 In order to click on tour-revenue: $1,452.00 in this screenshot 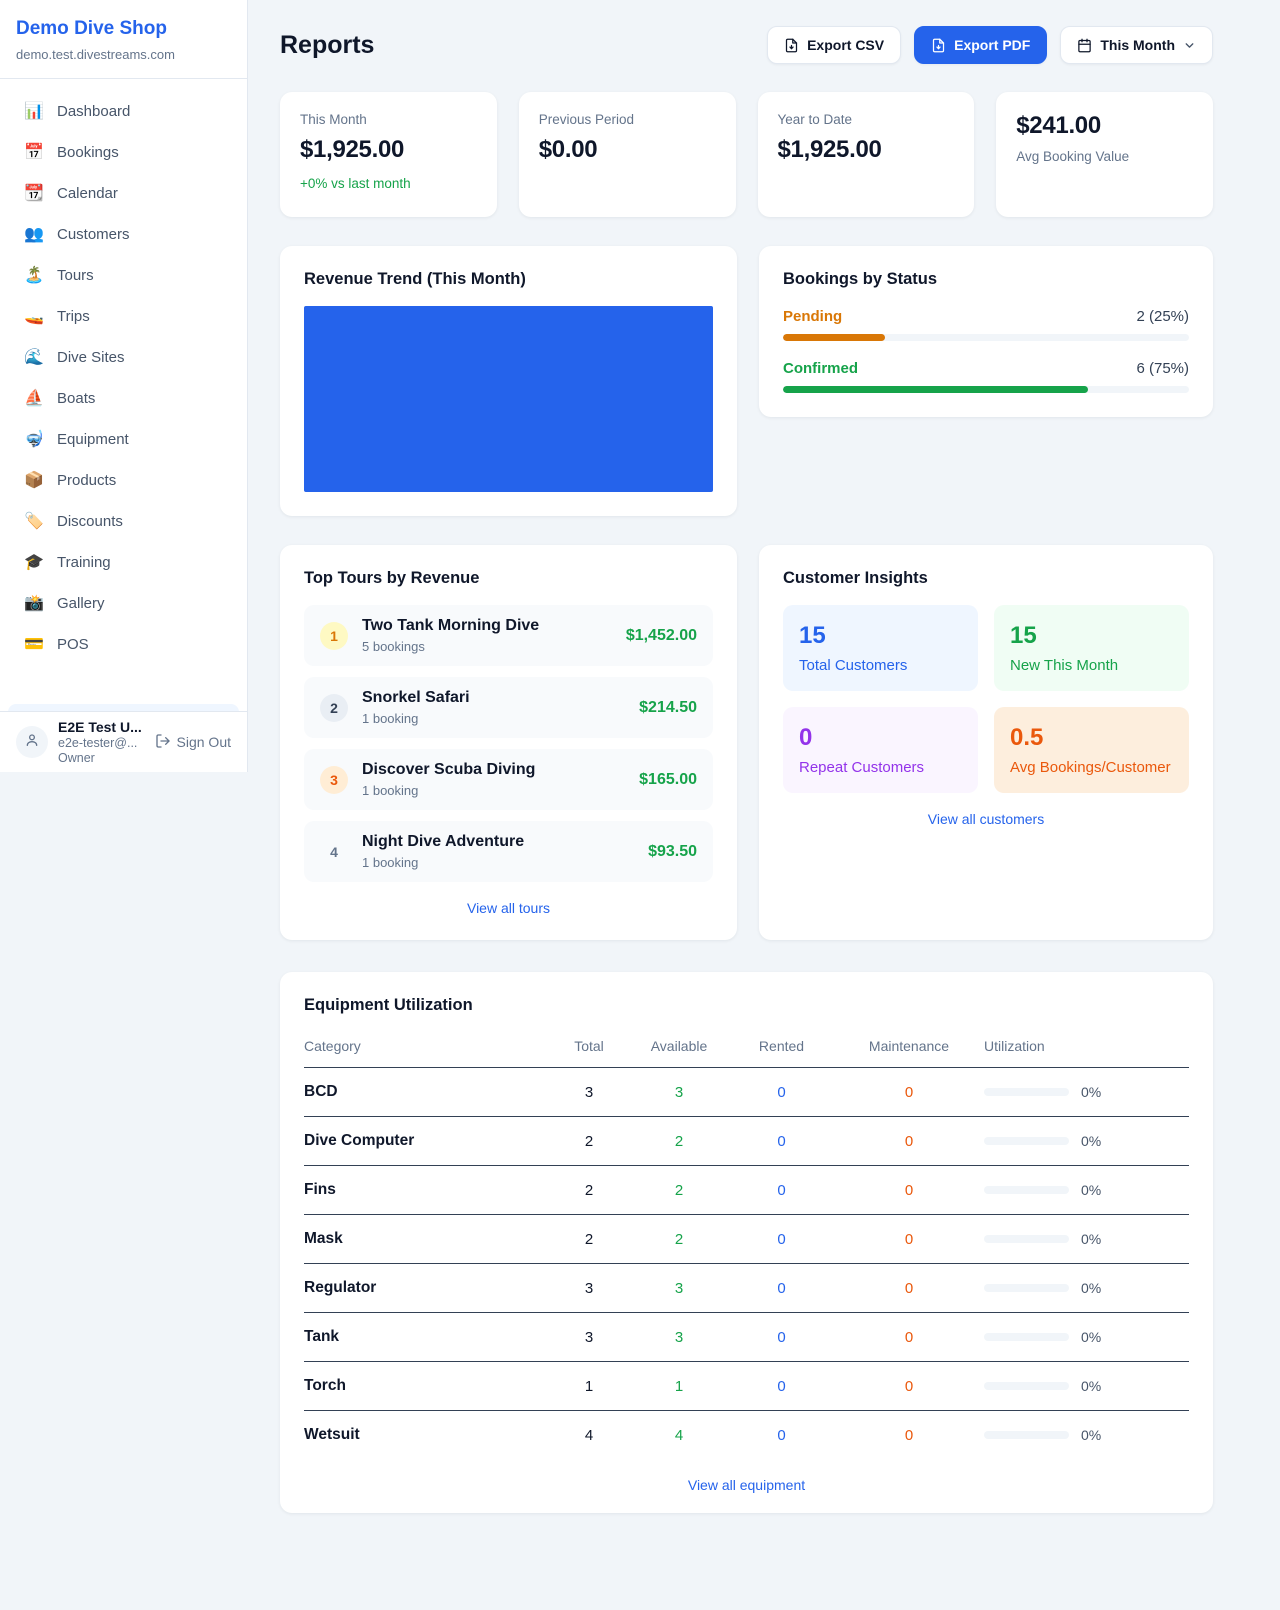, I will do `click(661, 635)`.